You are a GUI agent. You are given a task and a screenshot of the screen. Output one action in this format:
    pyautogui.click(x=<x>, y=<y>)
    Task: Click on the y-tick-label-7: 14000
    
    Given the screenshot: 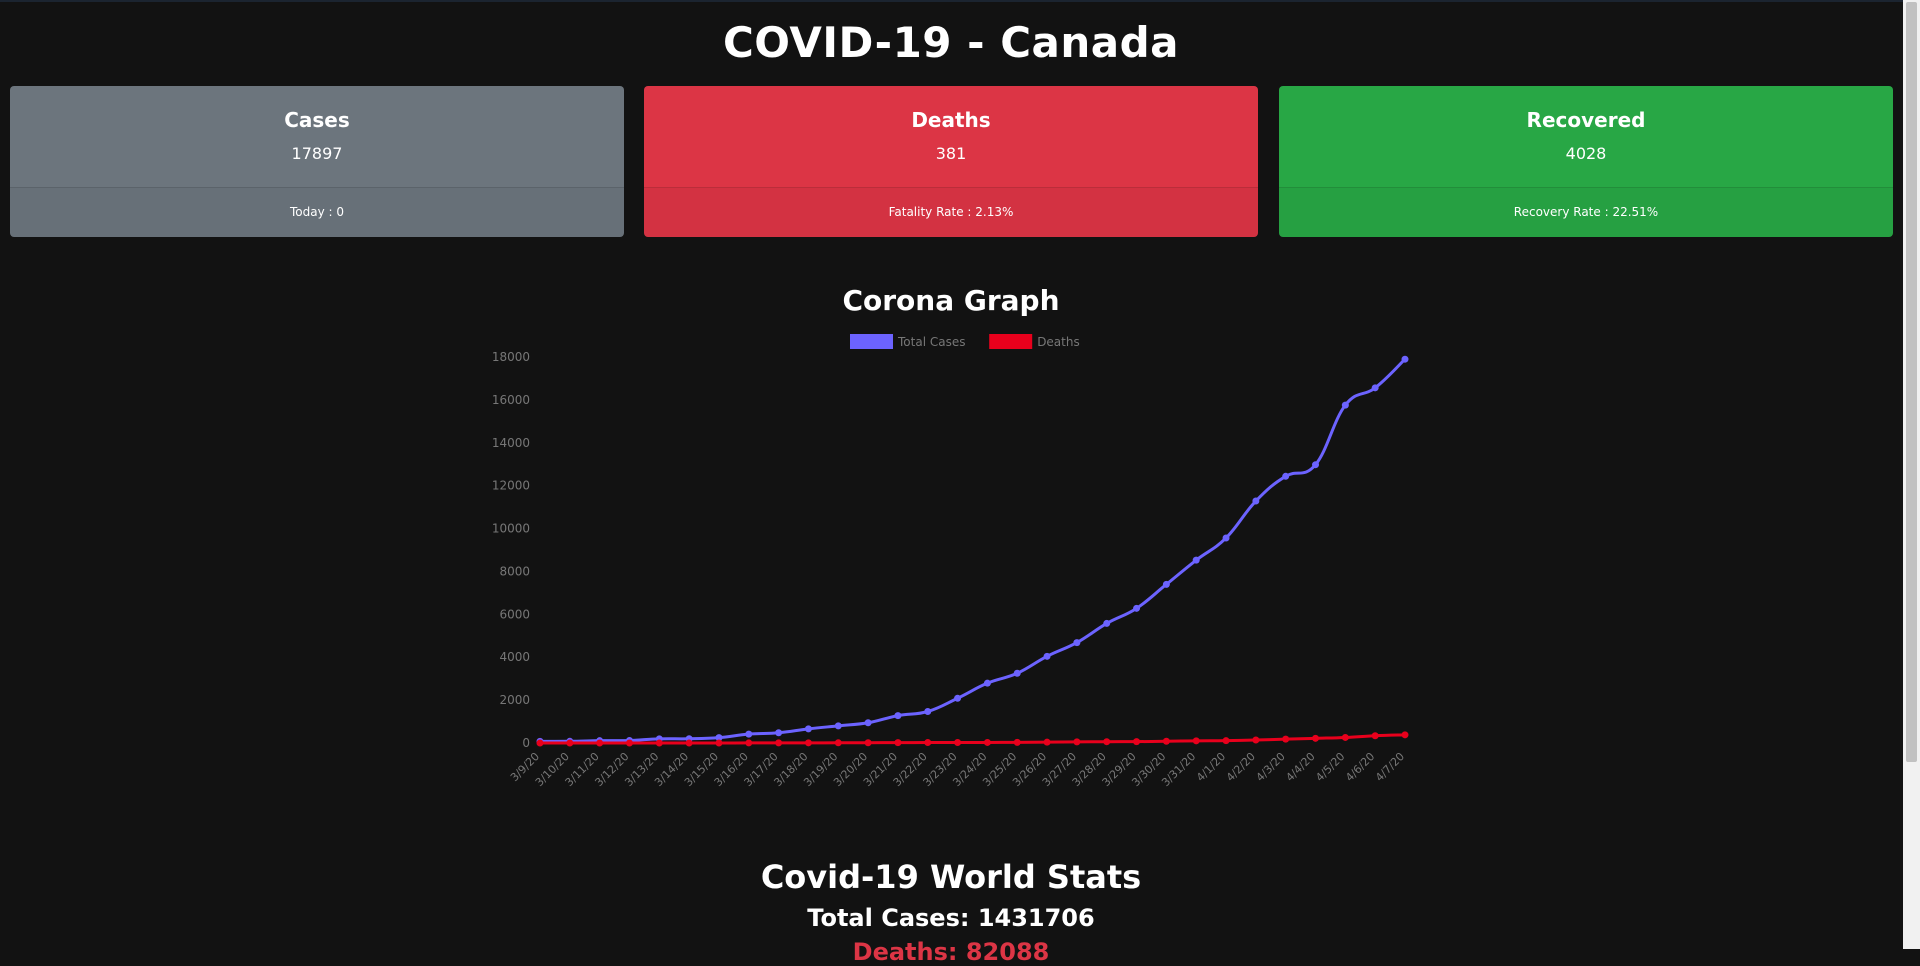 What is the action you would take?
    pyautogui.click(x=511, y=443)
    